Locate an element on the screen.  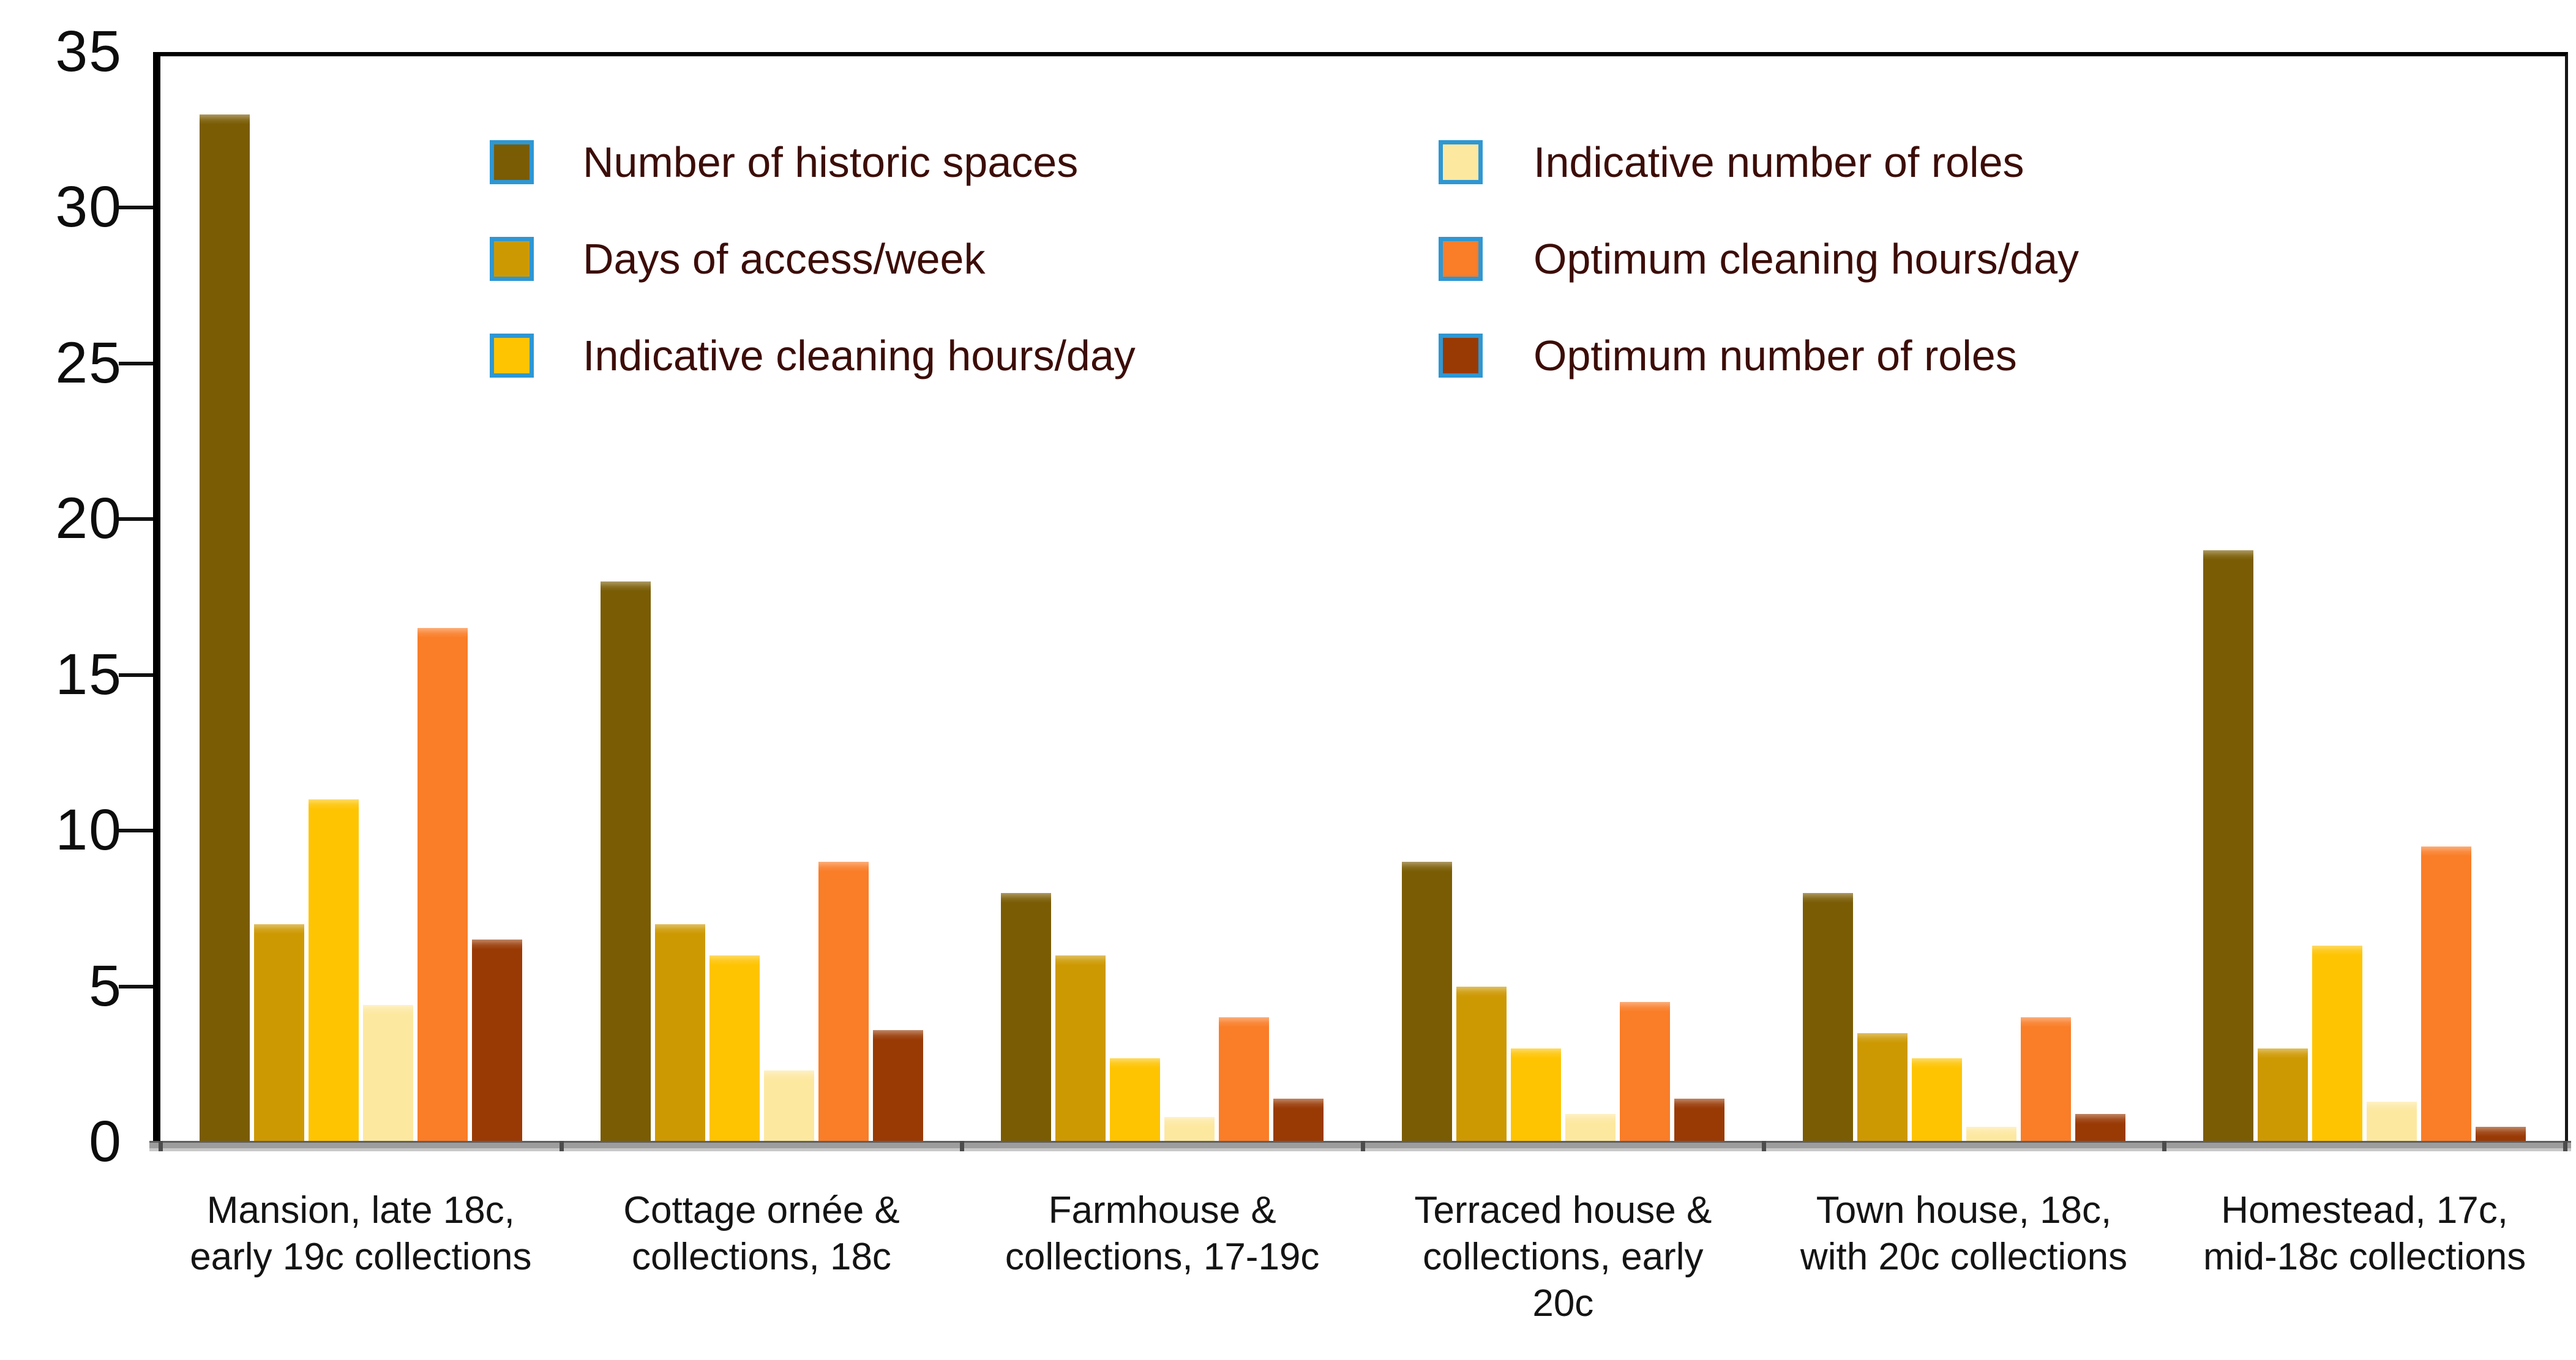
legend-label: Indicative number of roles is located at coordinates (1779, 162).